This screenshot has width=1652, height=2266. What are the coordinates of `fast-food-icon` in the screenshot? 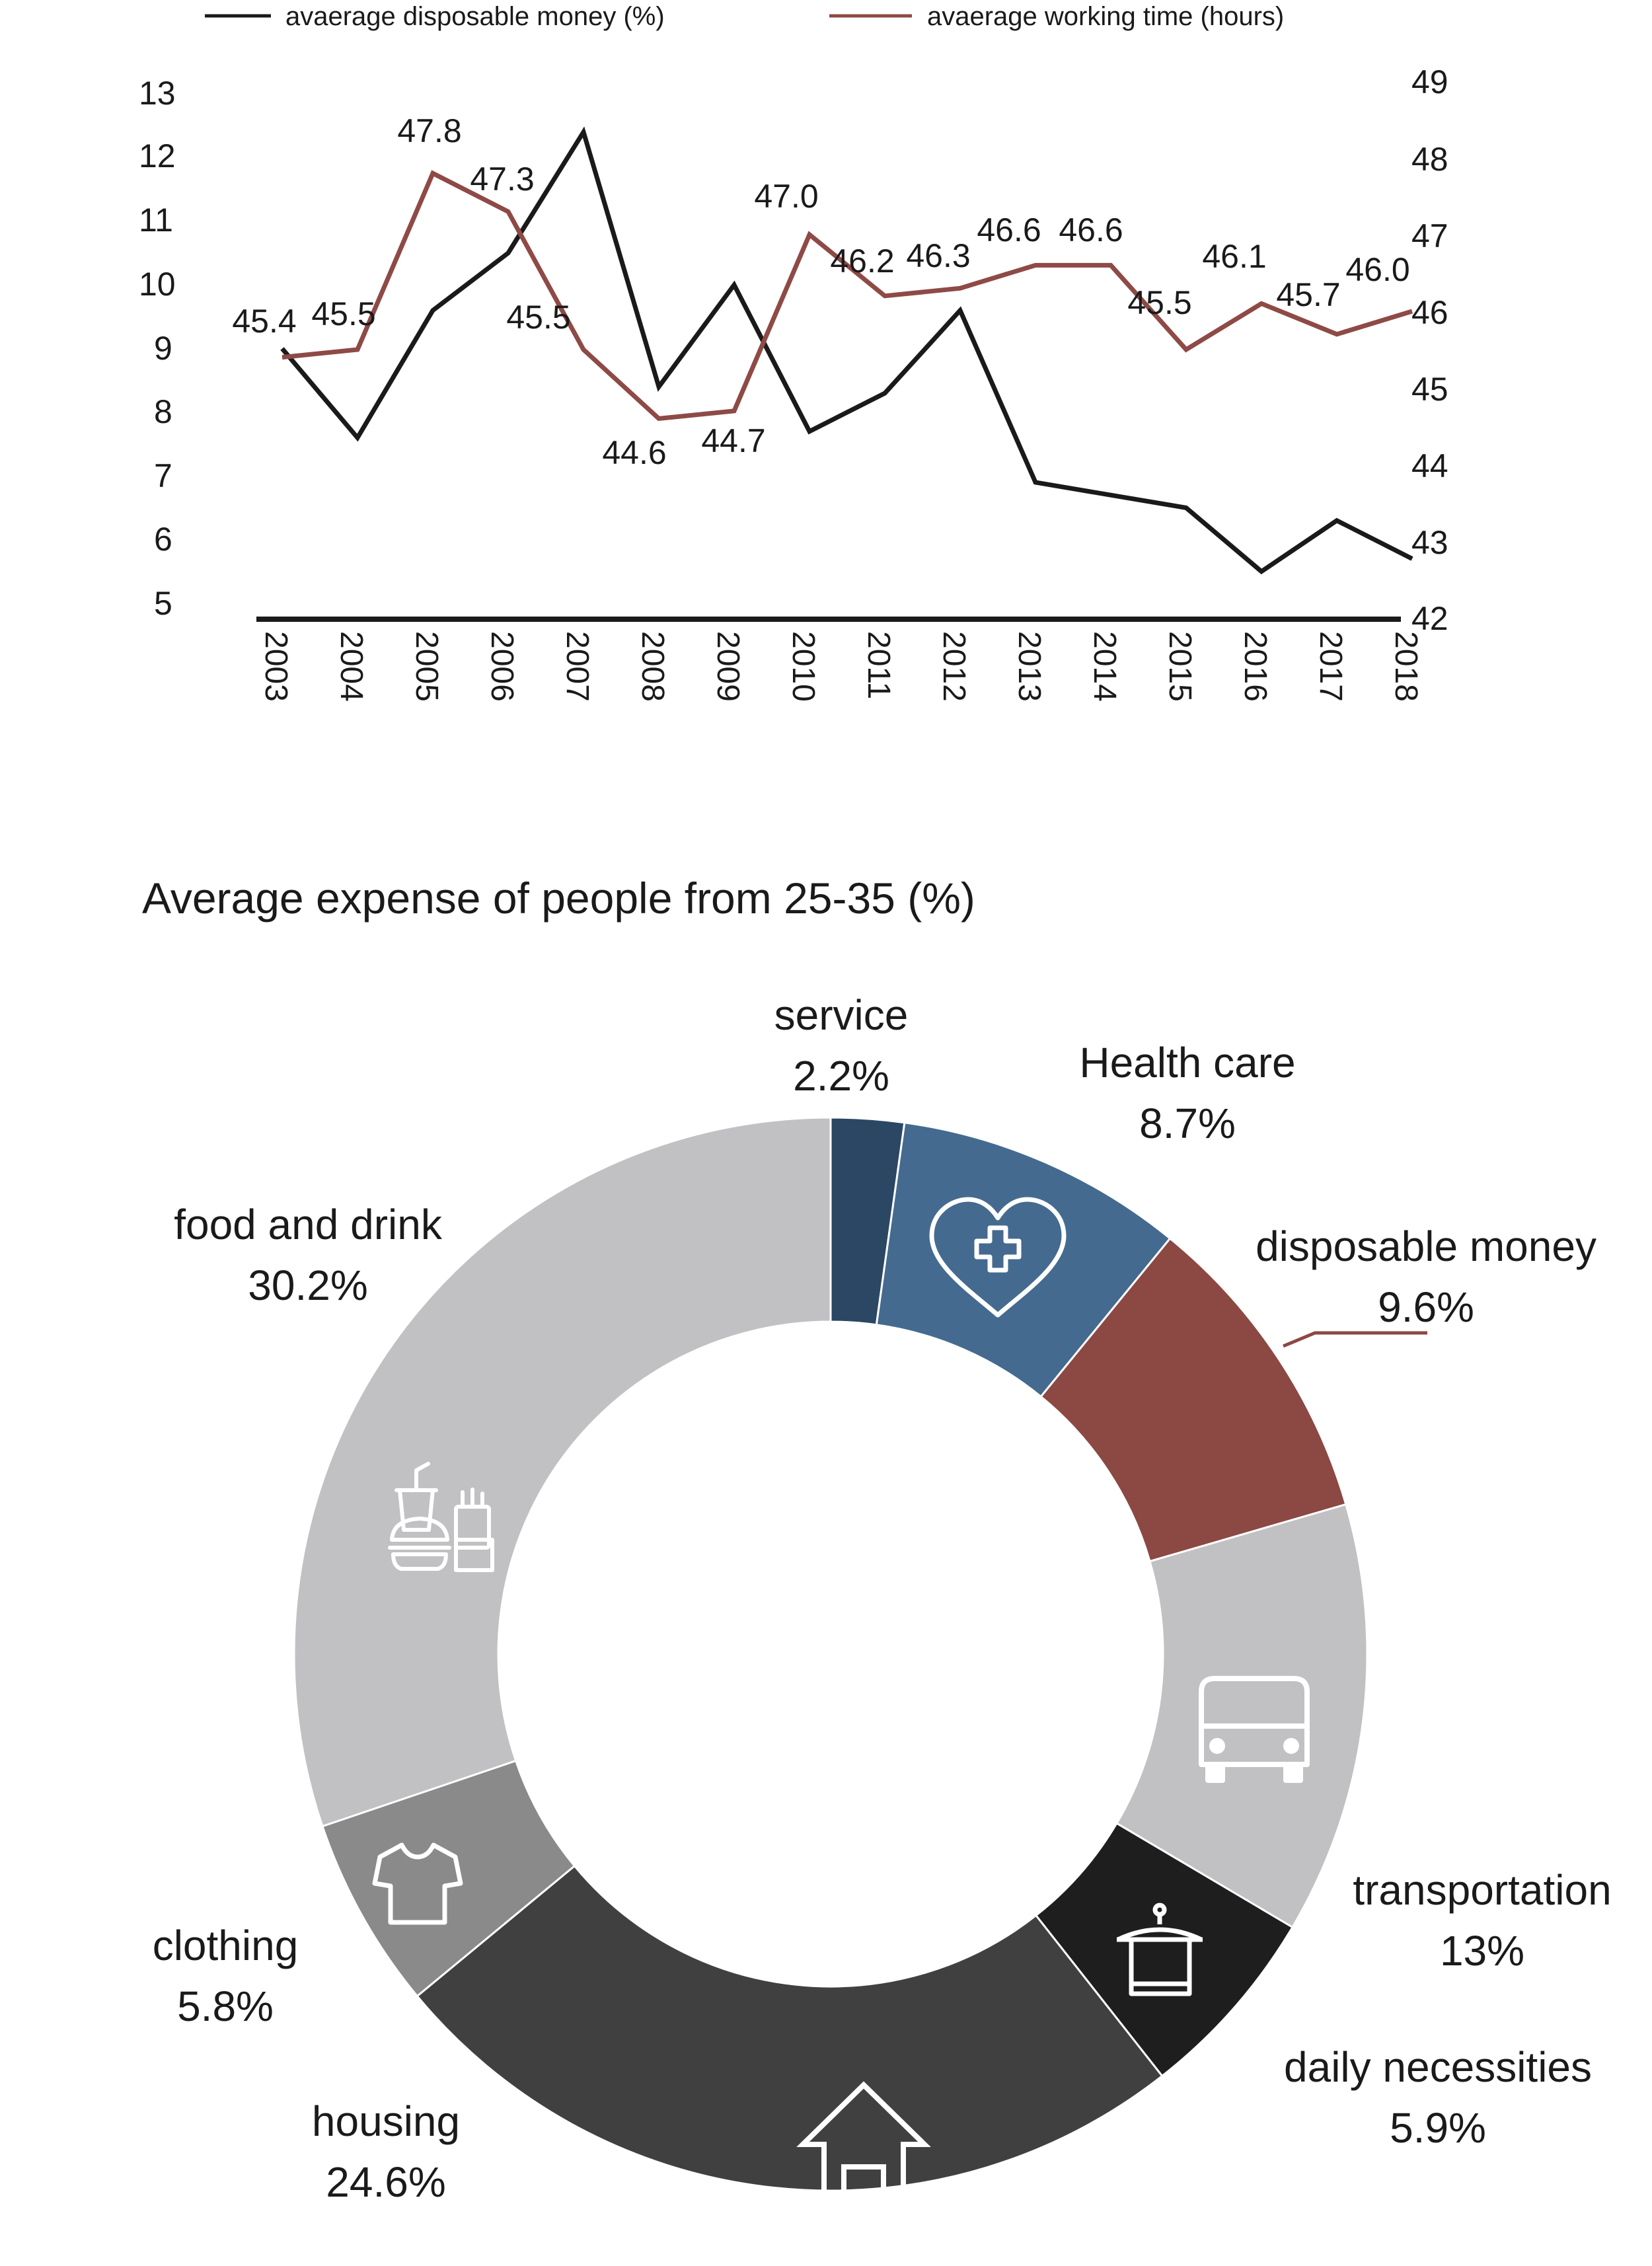 It's located at (441, 1517).